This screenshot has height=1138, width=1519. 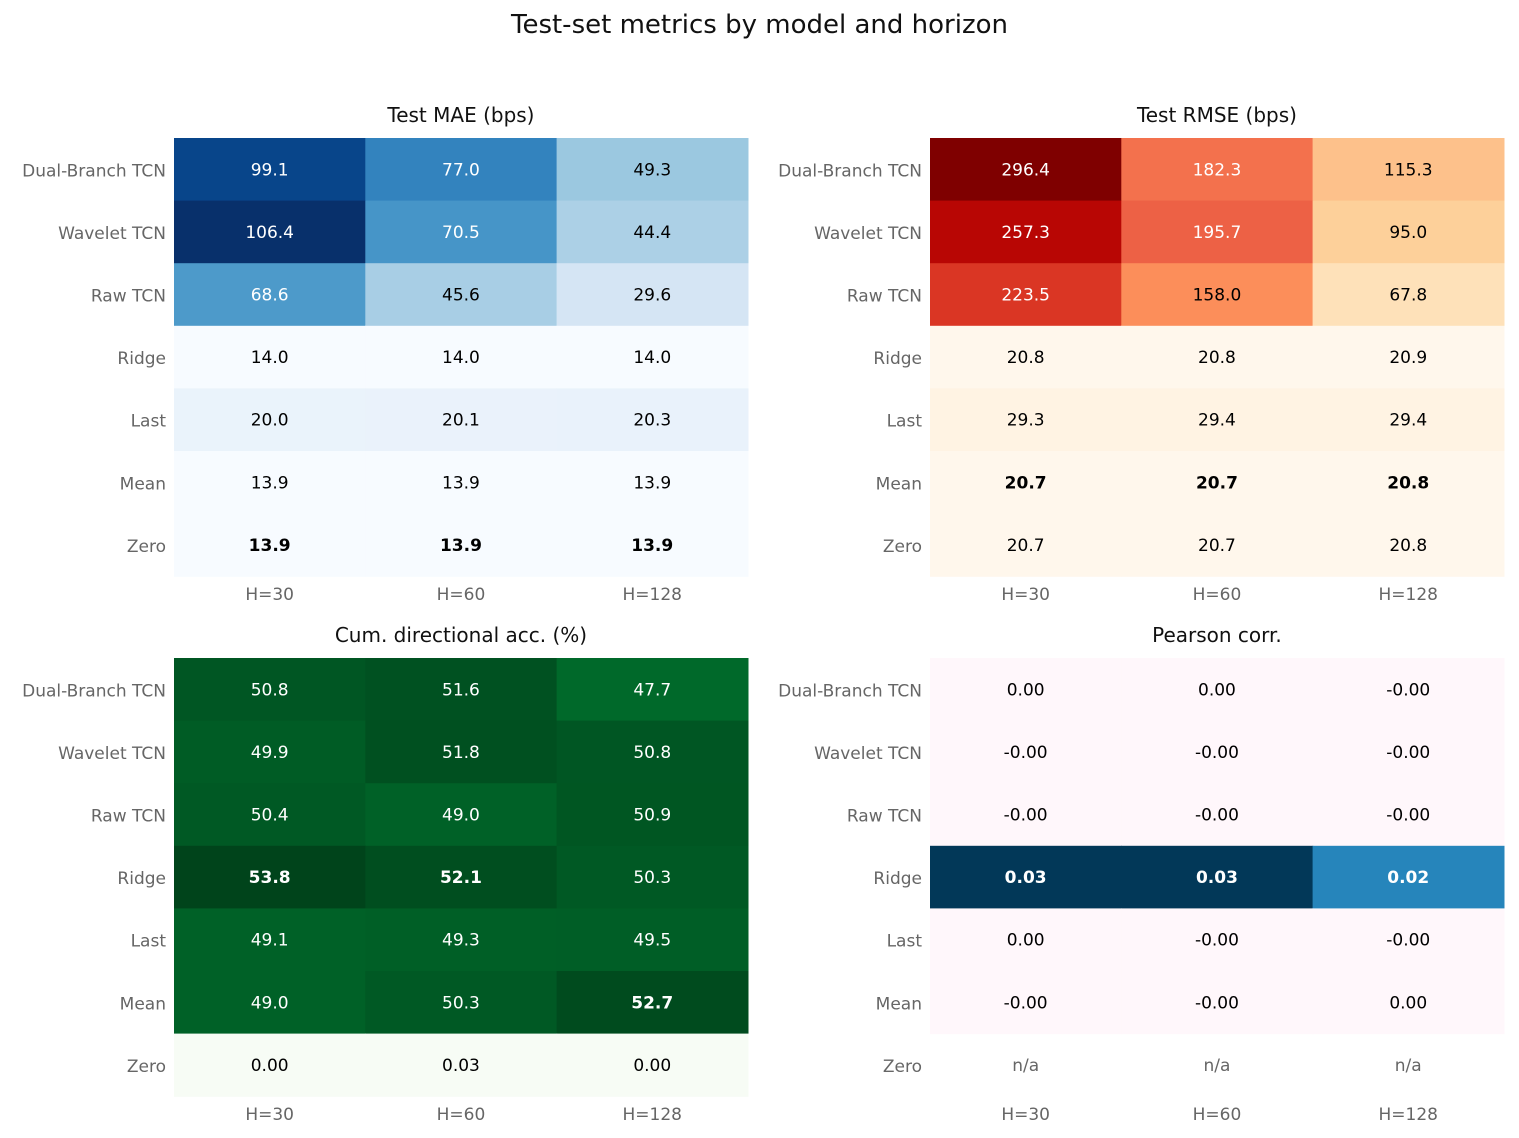 I want to click on cell-label: 53.8, so click(x=270, y=878).